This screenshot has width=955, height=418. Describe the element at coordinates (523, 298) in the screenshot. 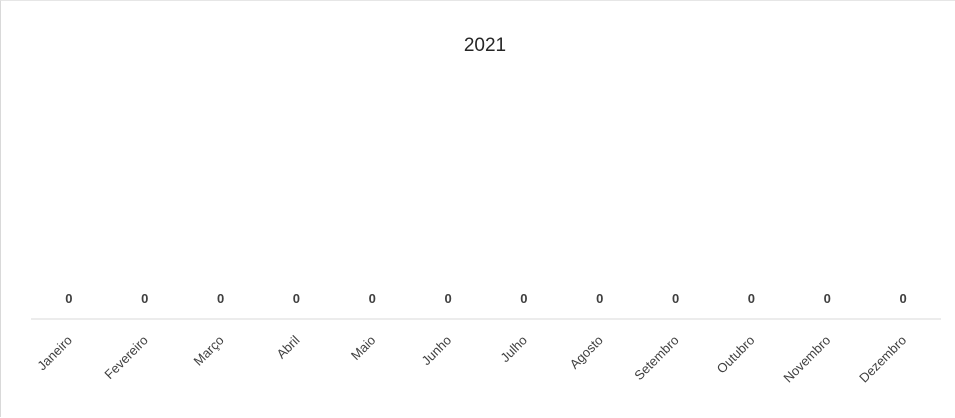

I see `data-label-julho: 0` at that location.